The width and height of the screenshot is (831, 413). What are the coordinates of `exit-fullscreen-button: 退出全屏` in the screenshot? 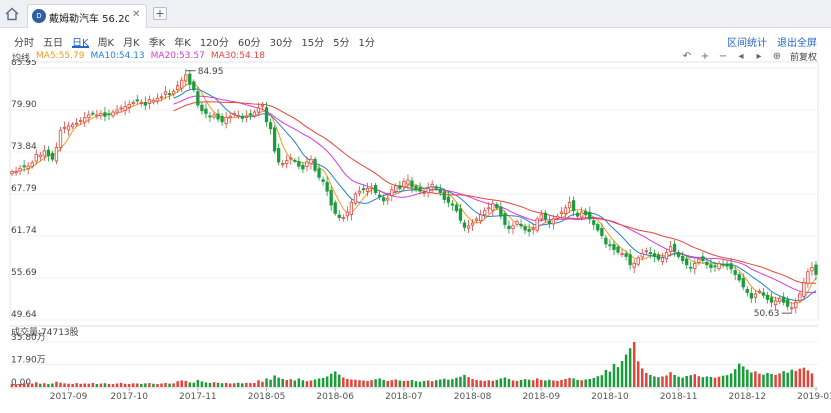 It's located at (797, 43).